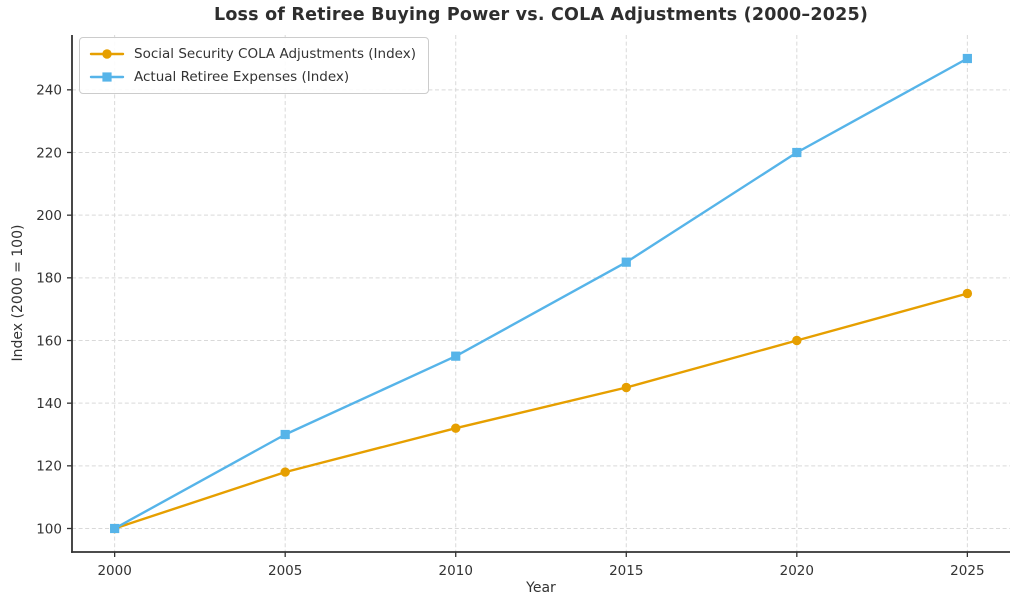  Describe the element at coordinates (626, 571) in the screenshot. I see `x-tick-label: 2015` at that location.